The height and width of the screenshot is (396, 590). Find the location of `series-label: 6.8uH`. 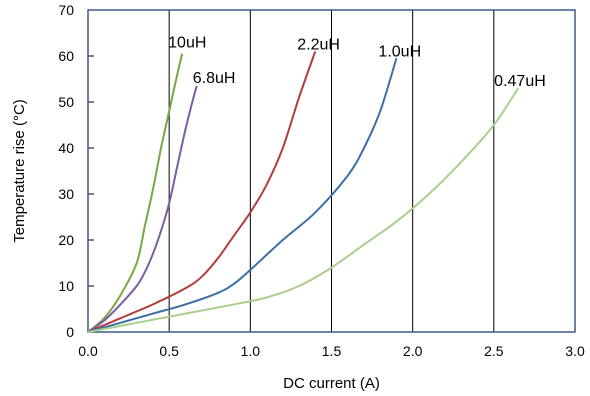

series-label: 6.8uH is located at coordinates (214, 78).